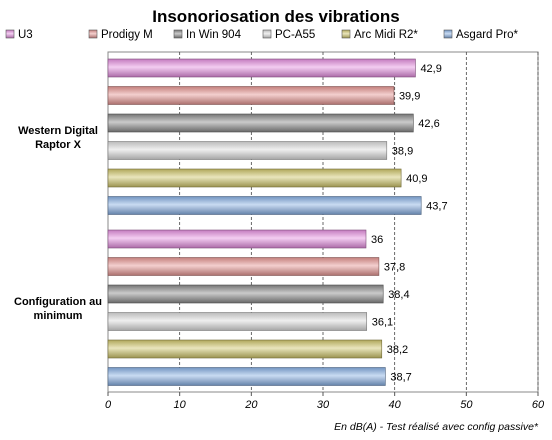  Describe the element at coordinates (398, 295) in the screenshot. I see `value-label-in-win-904-2: 38,4` at that location.